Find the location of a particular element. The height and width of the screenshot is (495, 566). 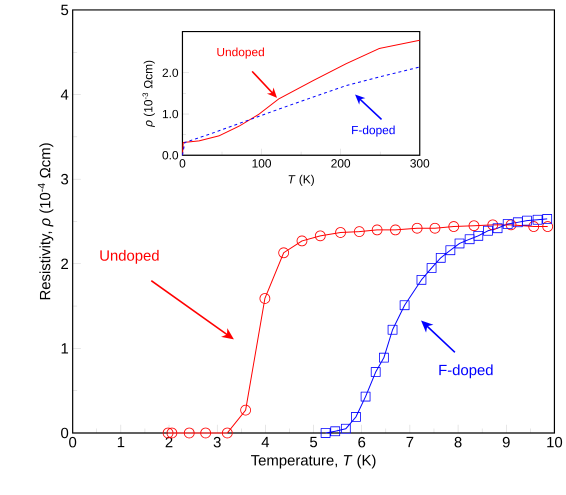

y-tick-label: 5 is located at coordinates (64, 10).